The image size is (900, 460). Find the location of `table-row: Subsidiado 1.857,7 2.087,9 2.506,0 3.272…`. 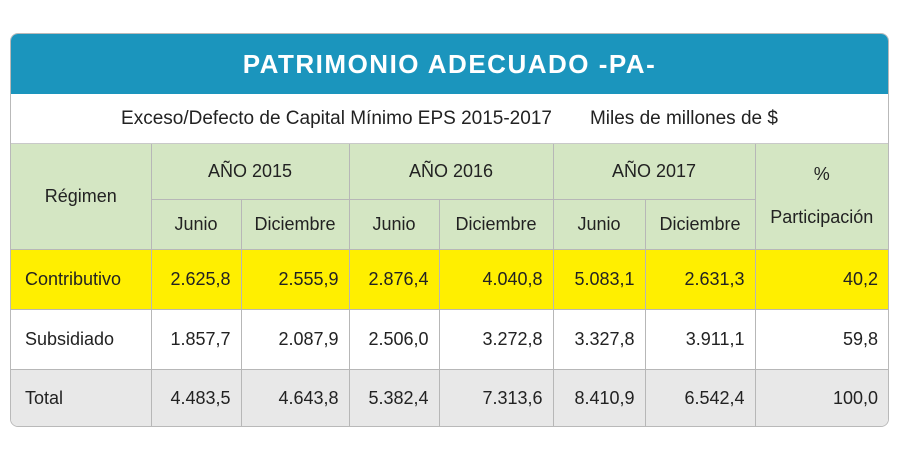

table-row: Subsidiado 1.857,7 2.087,9 2.506,0 3.272… is located at coordinates (449, 339).